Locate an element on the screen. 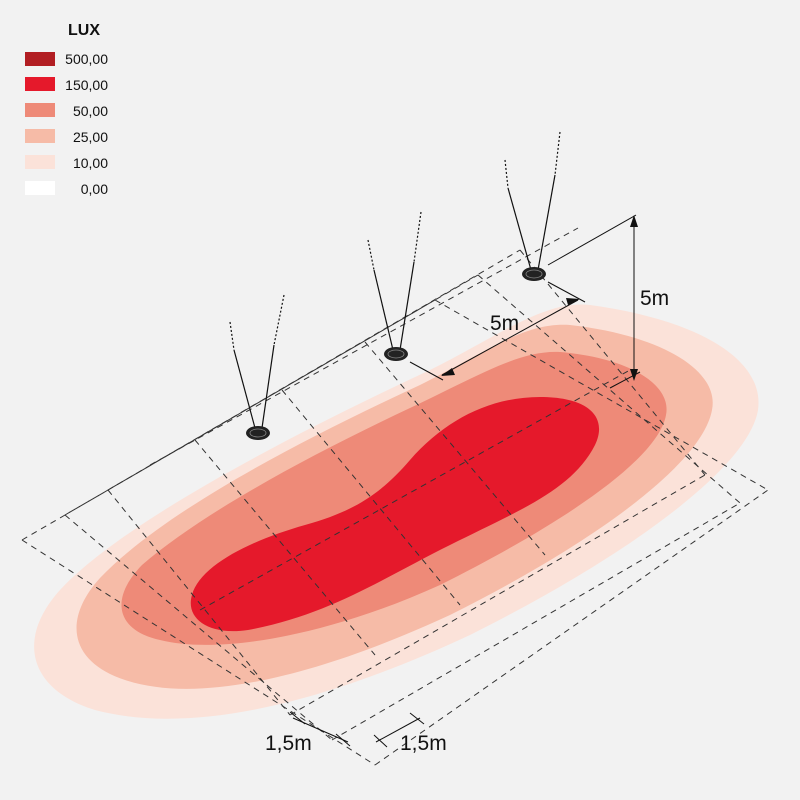 The image size is (800, 800). dimension-arrowheads is located at coordinates (539, 298).